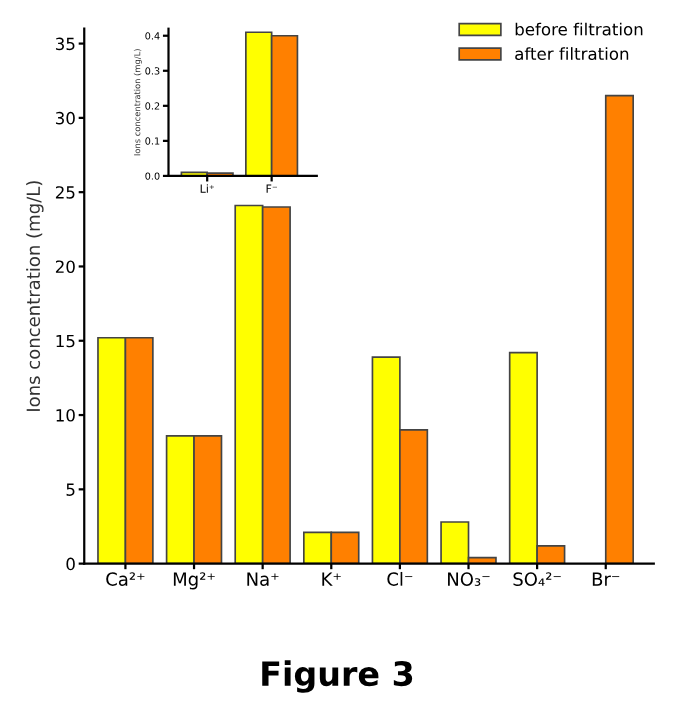 The width and height of the screenshot is (674, 718). Describe the element at coordinates (70, 564) in the screenshot. I see `y-tick-label: 0` at that location.